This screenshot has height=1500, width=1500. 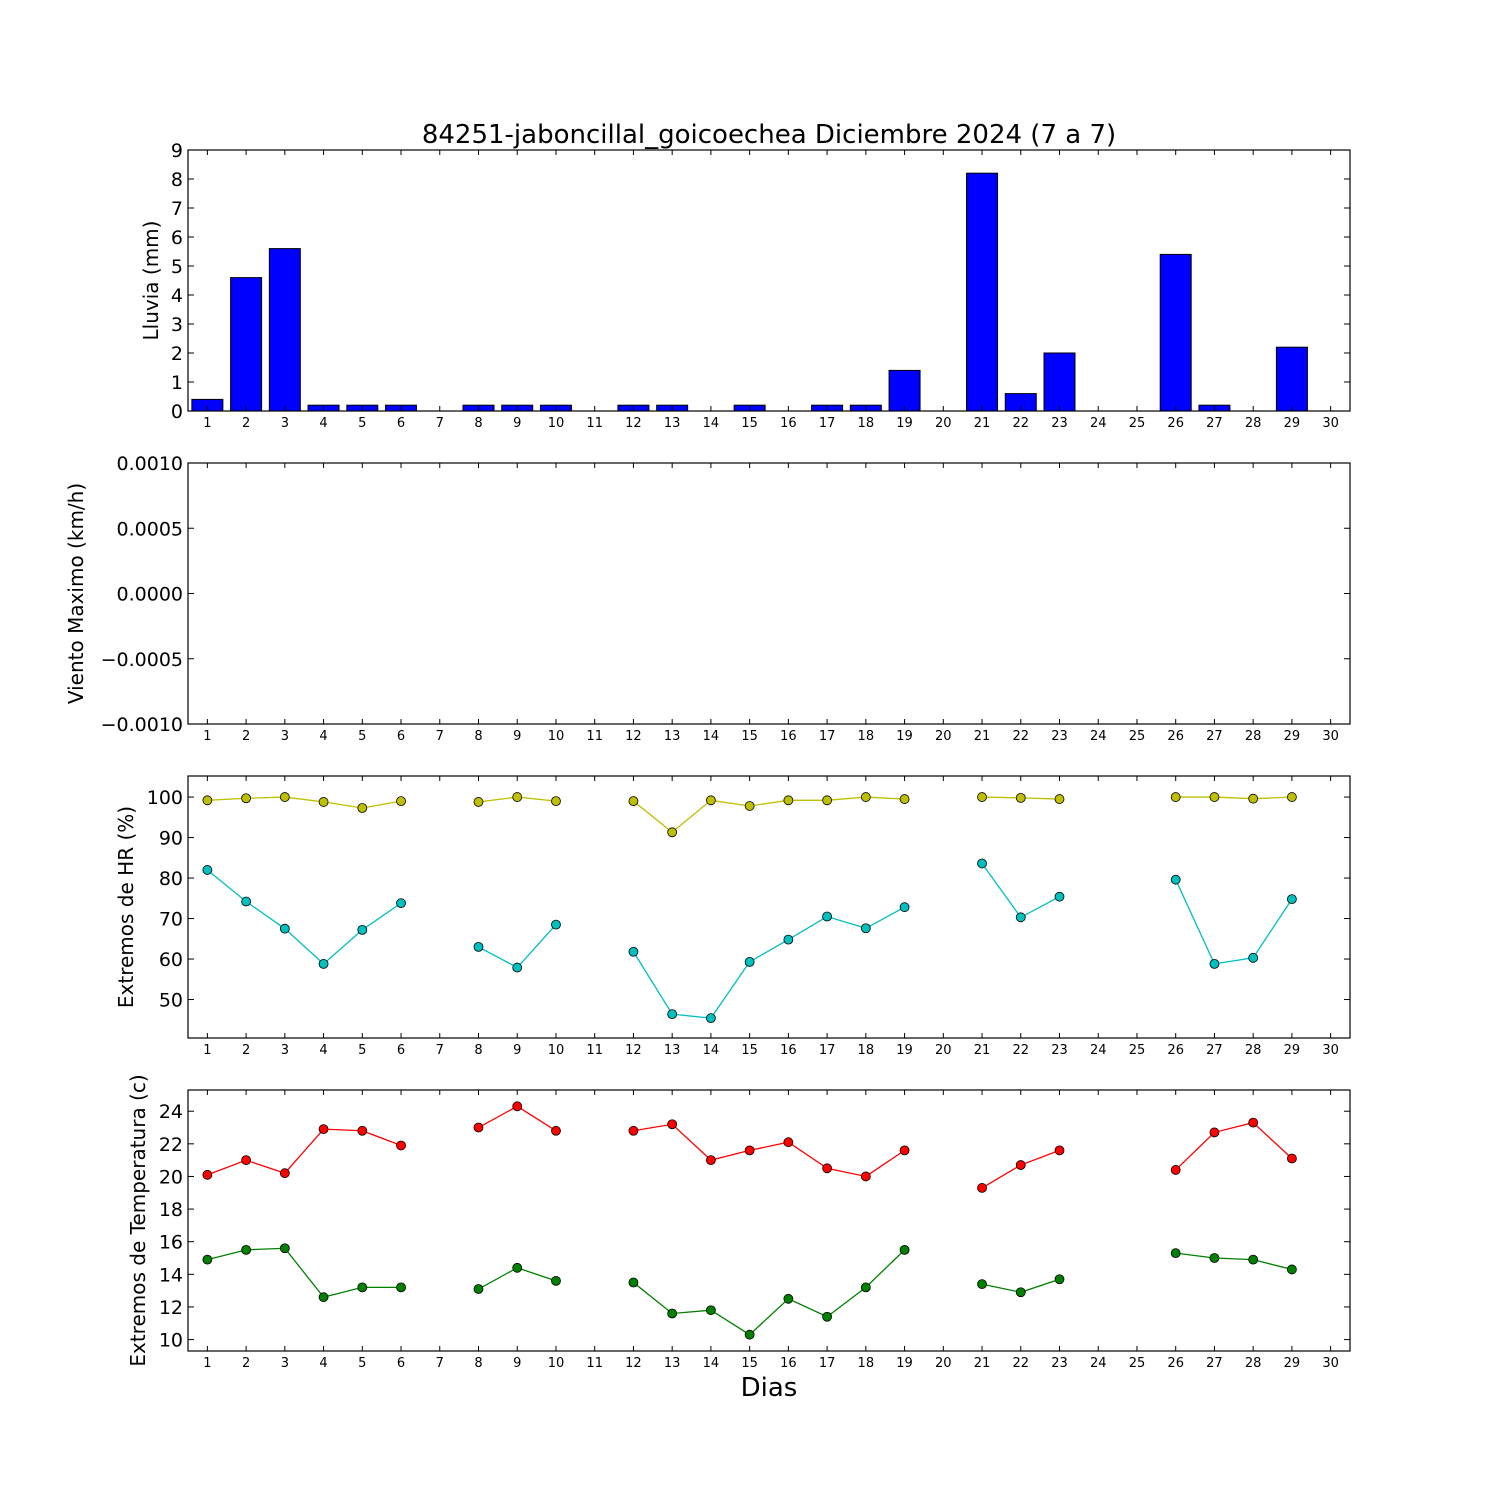 What do you see at coordinates (594, 423) in the screenshot?
I see `x-tick-label: 11` at bounding box center [594, 423].